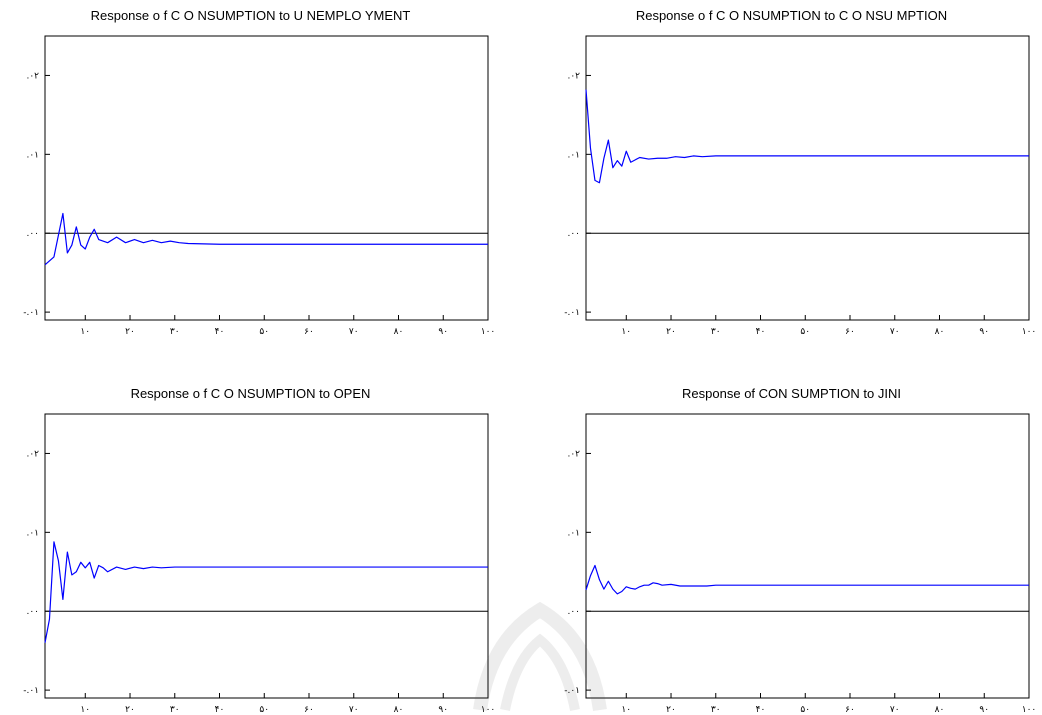 Image resolution: width=1042 pixels, height=715 pixels. What do you see at coordinates (791, 393) in the screenshot?
I see `chart-title: Response of CON SUMPTION to JINI` at bounding box center [791, 393].